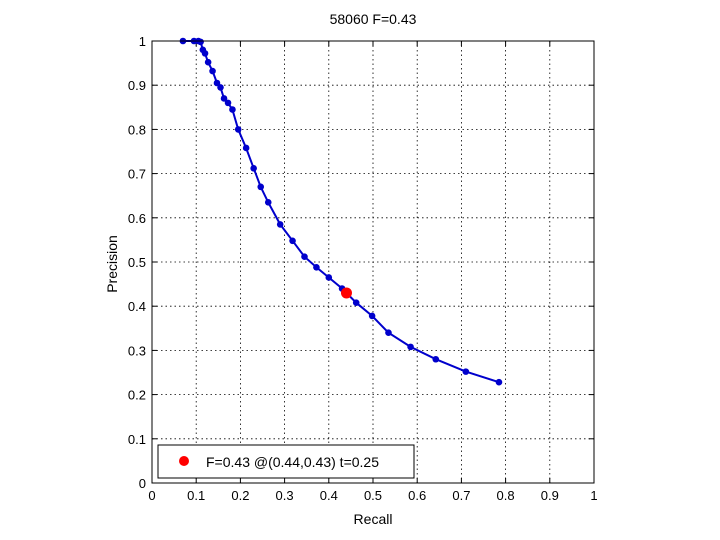 This screenshot has width=720, height=540. What do you see at coordinates (184, 461) in the screenshot?
I see `legend-marker-icon` at bounding box center [184, 461].